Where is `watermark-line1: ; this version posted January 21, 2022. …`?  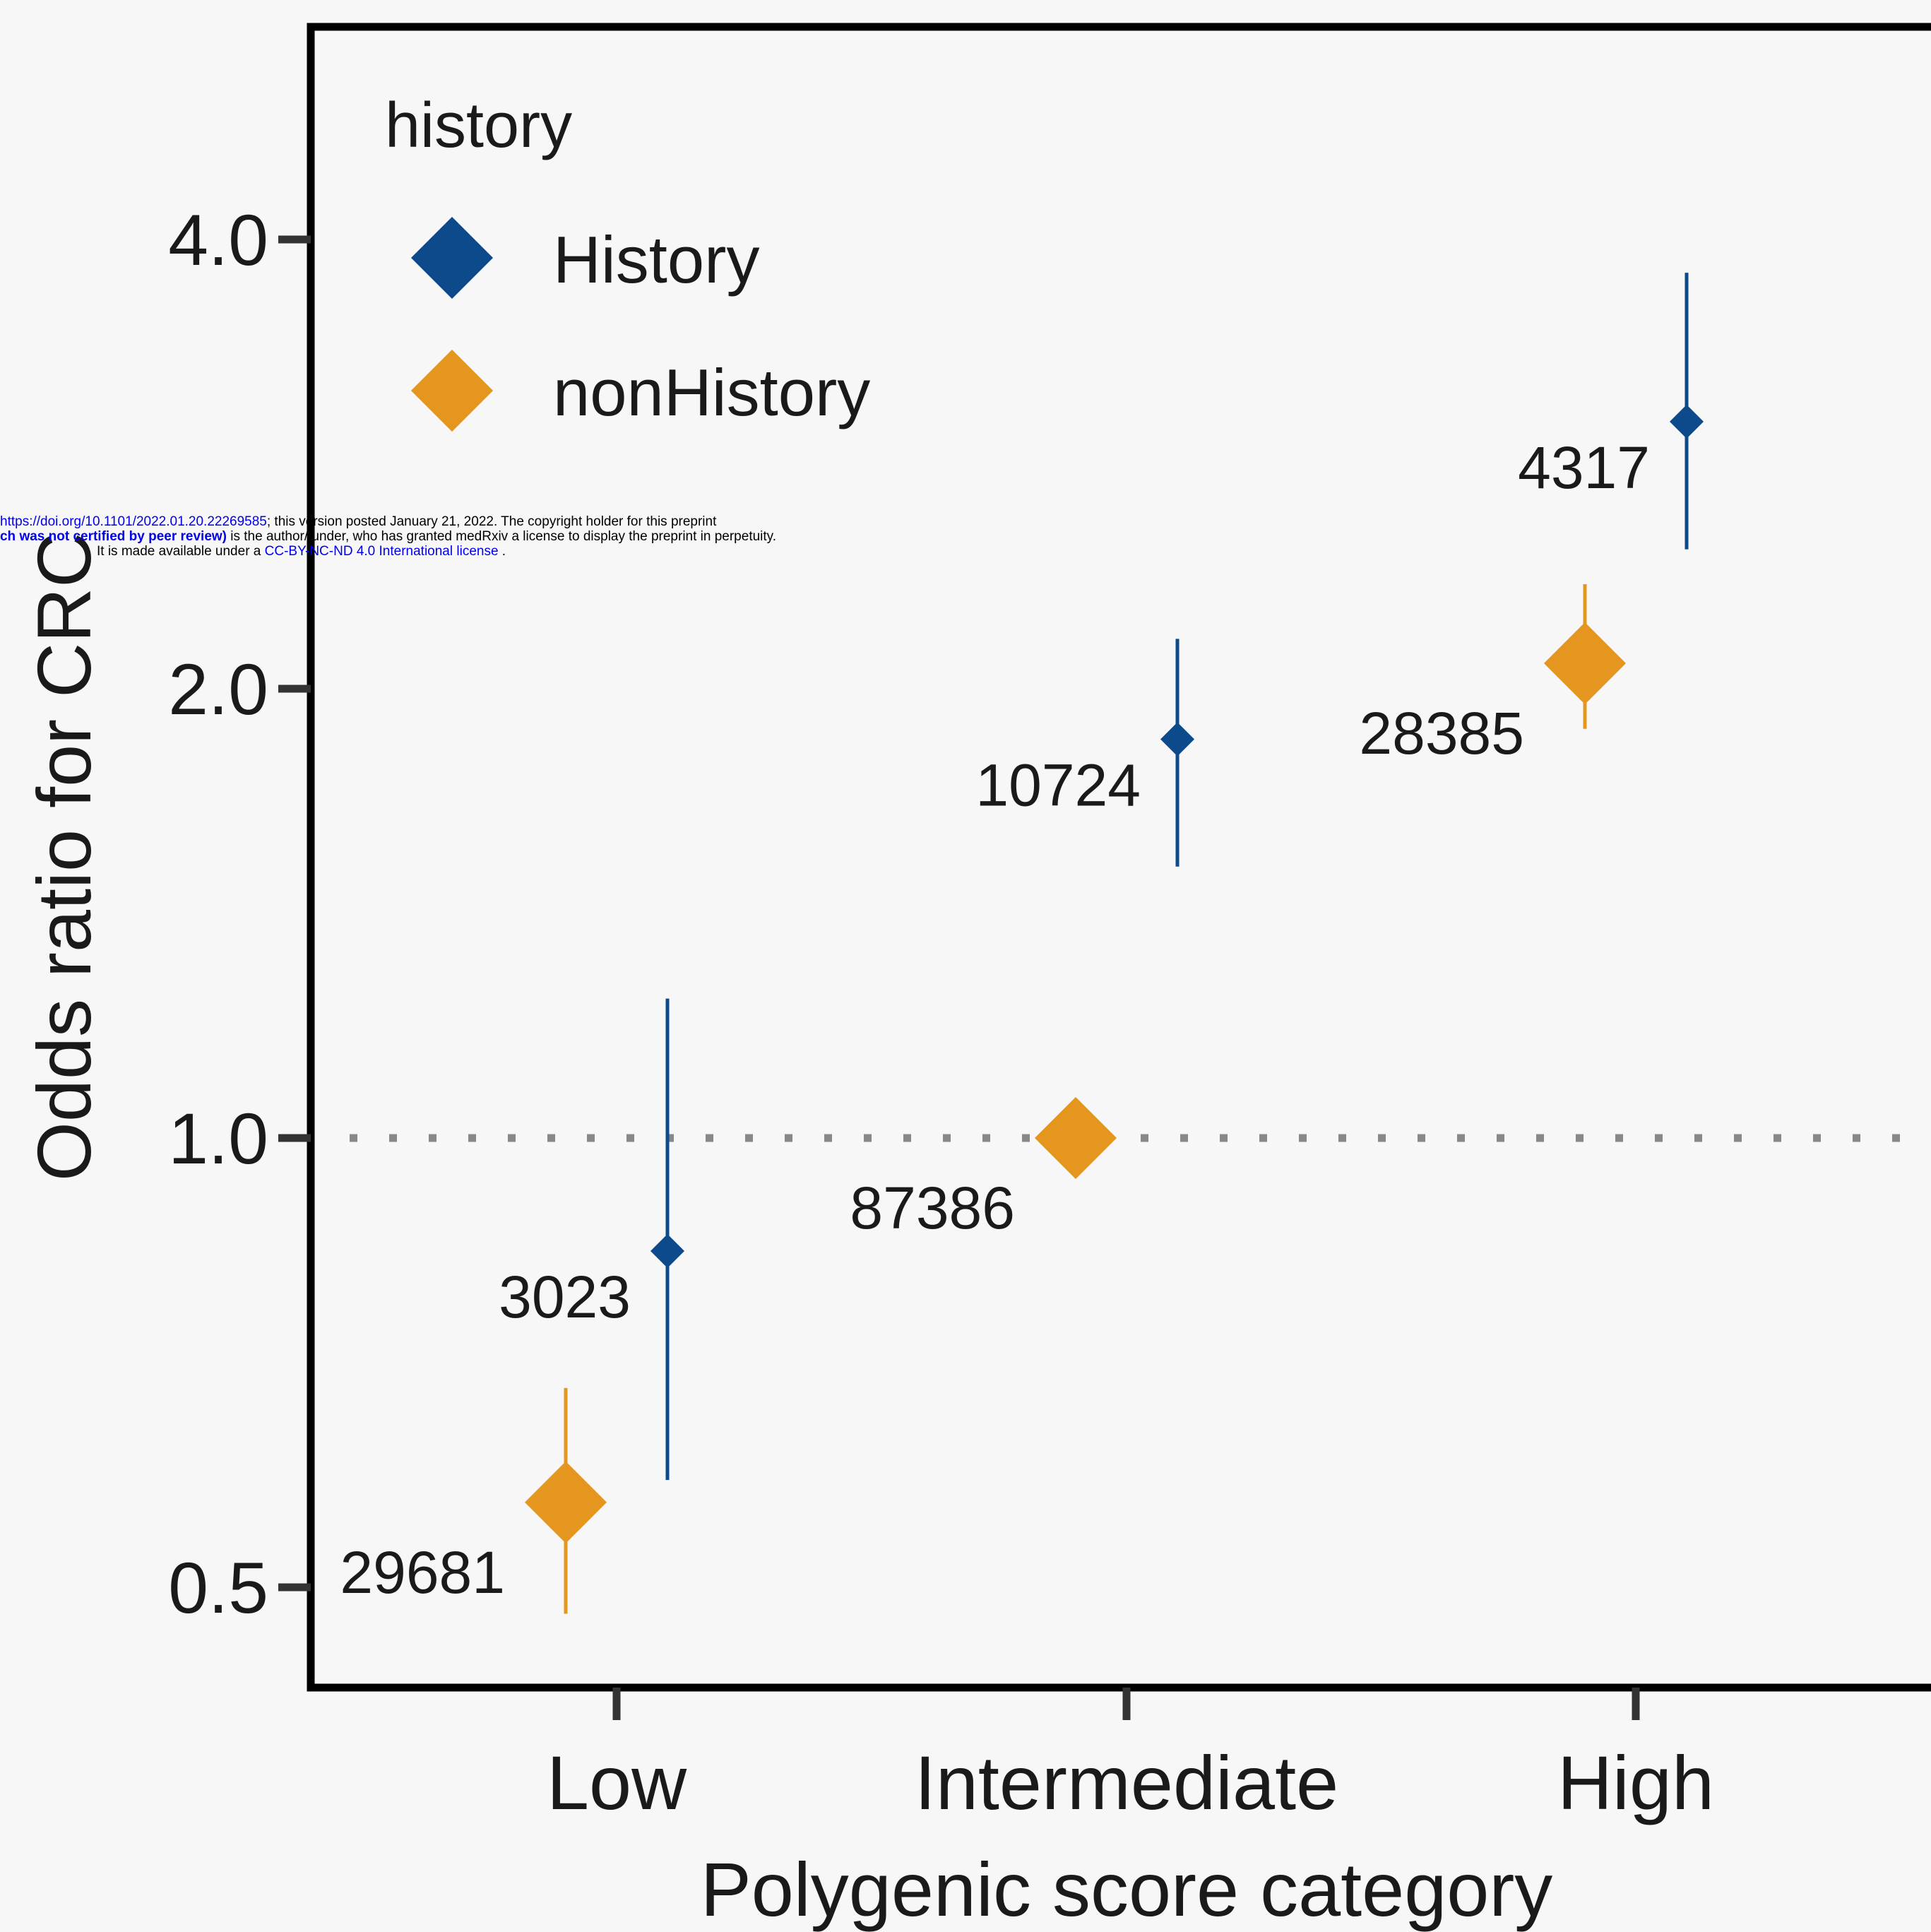 watermark-line1: ; this version posted January 21, 2022. … is located at coordinates (491, 521).